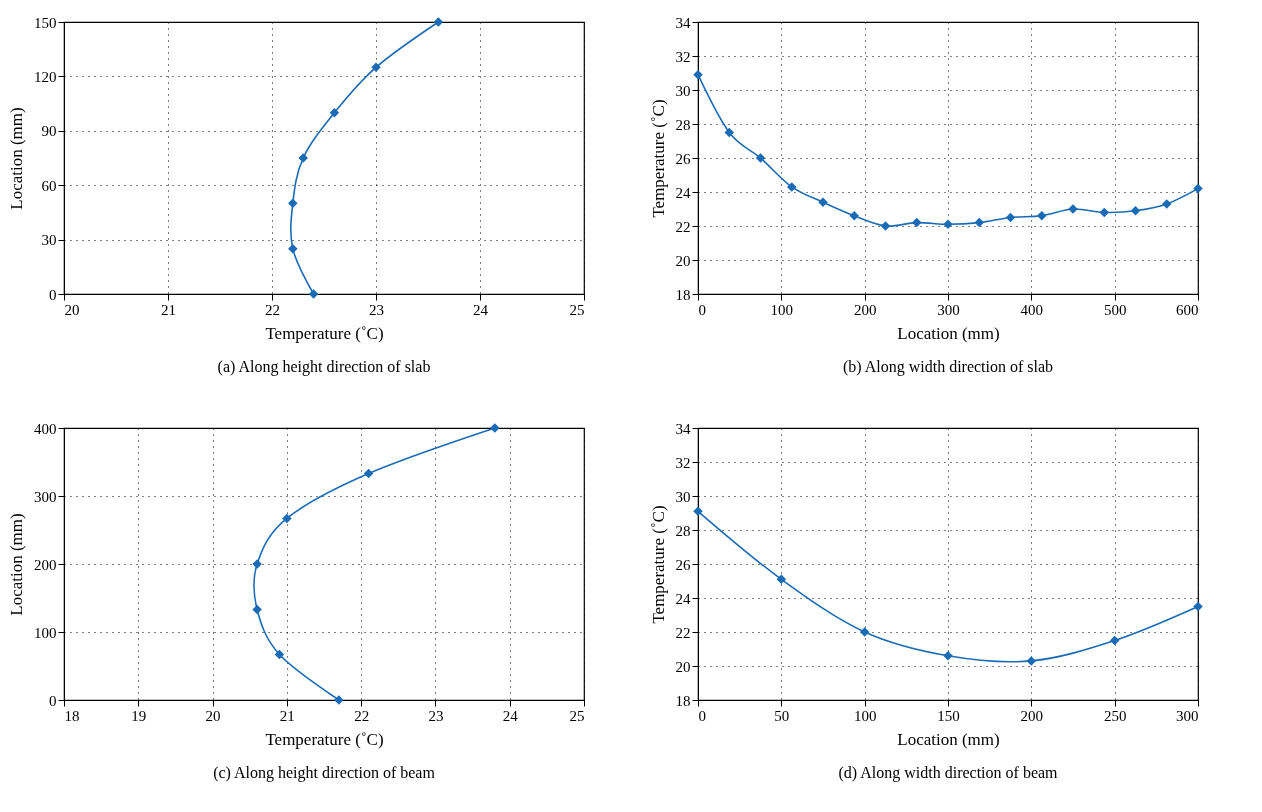  I want to click on x-tick-label: 150, so click(948, 715).